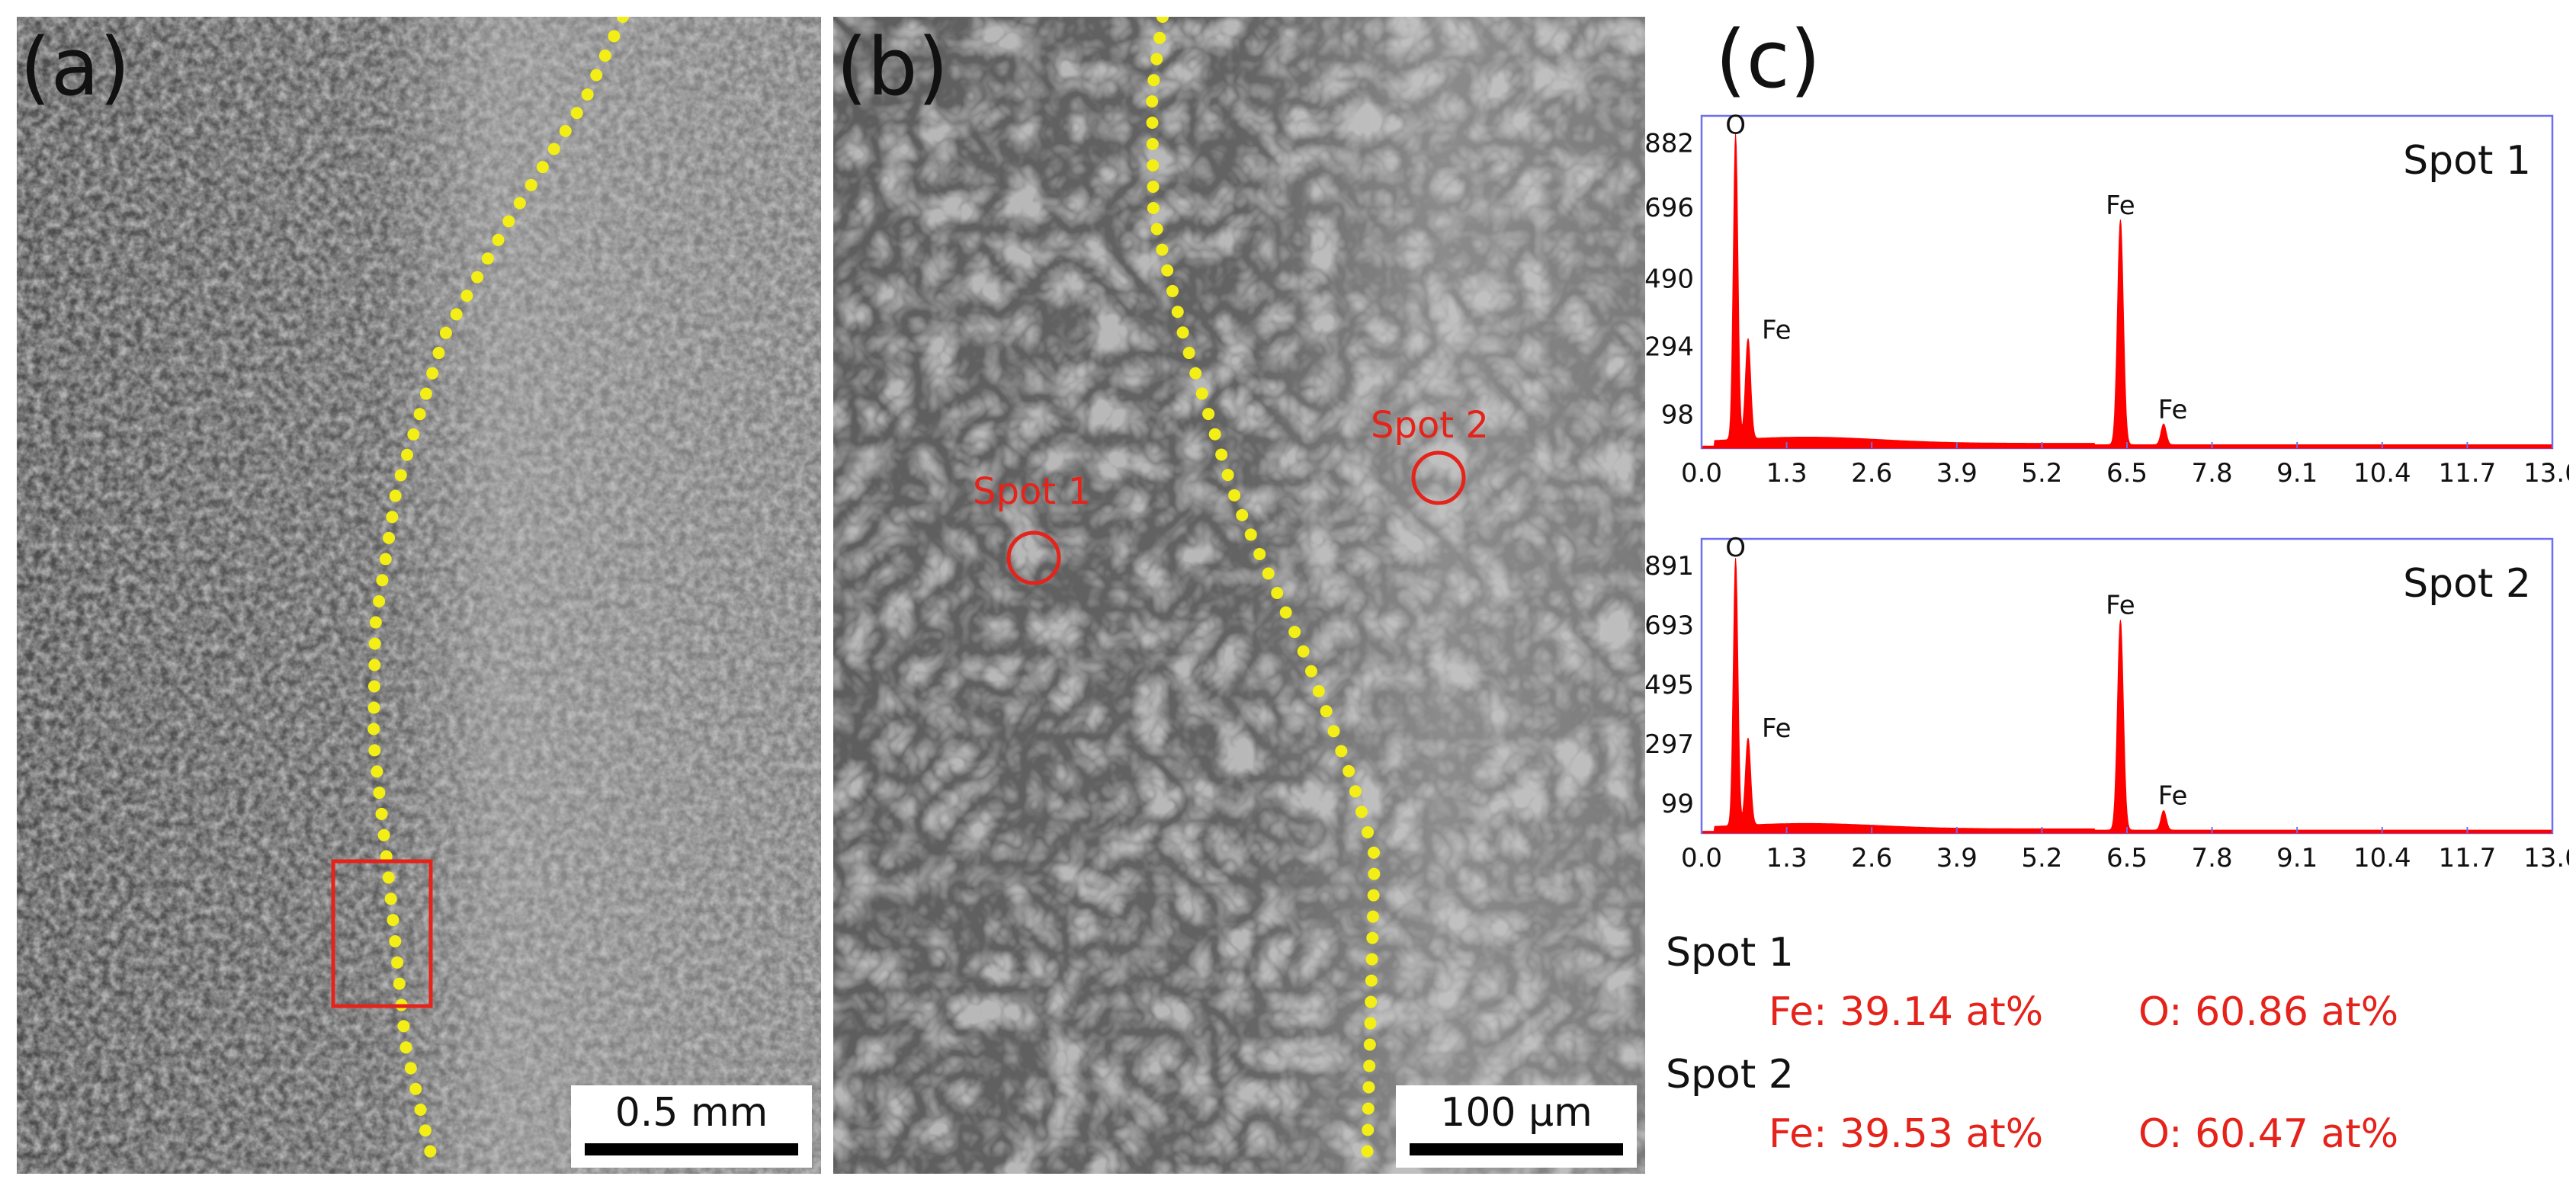 This screenshot has width=2576, height=1189. What do you see at coordinates (1871, 473) in the screenshot?
I see `x-tick-label: 2.6` at bounding box center [1871, 473].